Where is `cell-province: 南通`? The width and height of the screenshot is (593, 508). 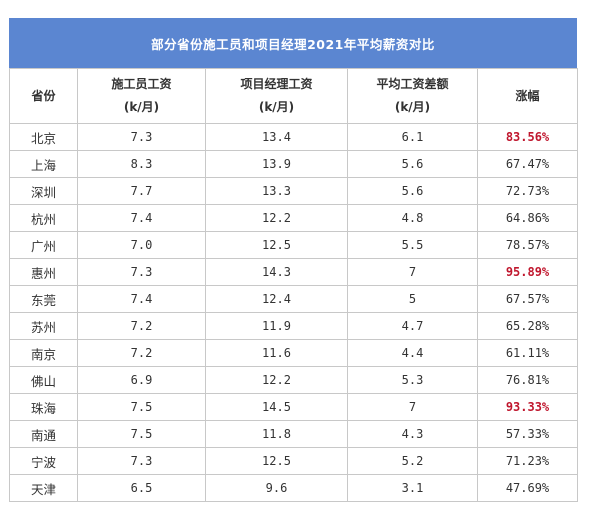 cell-province: 南通 is located at coordinates (43, 434).